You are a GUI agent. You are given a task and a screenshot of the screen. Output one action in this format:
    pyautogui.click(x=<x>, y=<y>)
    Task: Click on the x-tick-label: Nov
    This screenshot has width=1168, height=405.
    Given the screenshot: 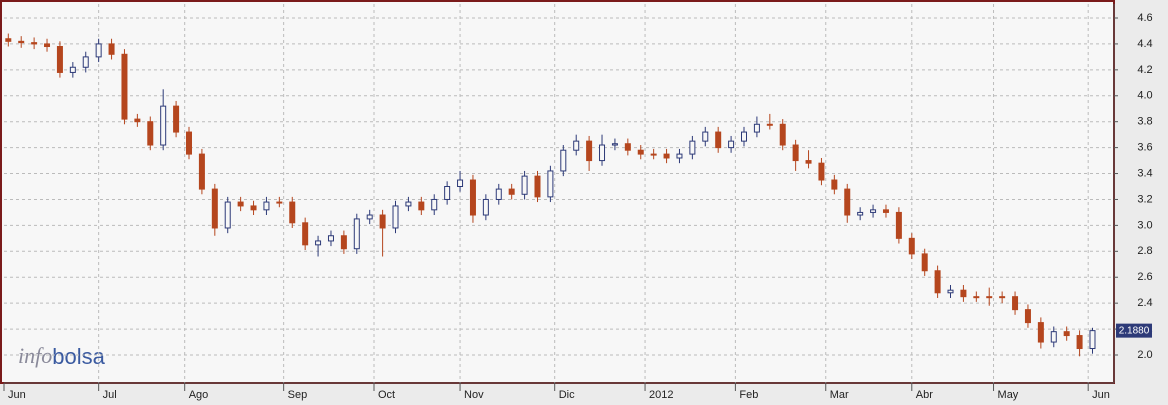 What is the action you would take?
    pyautogui.click(x=474, y=395)
    